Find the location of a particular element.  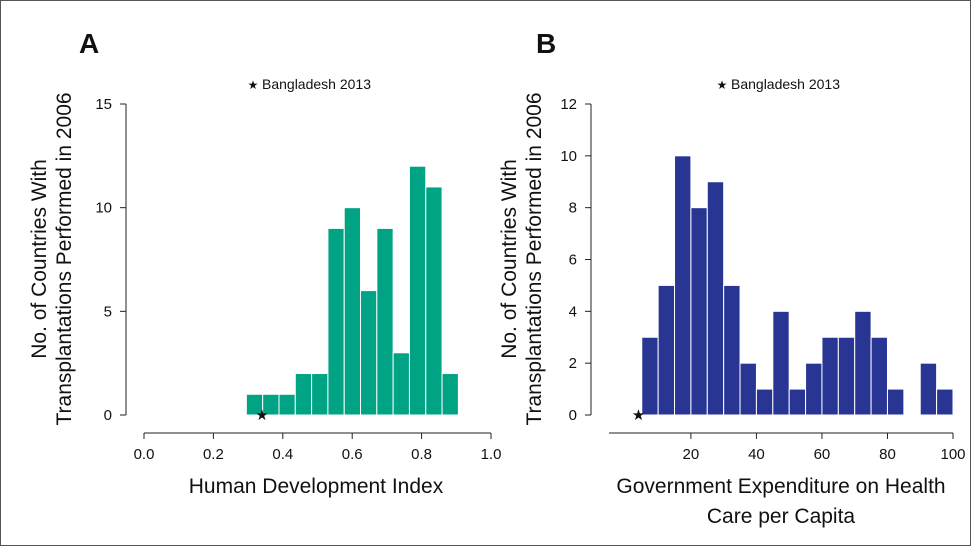

y-tick-label: 6 is located at coordinates (573, 260).